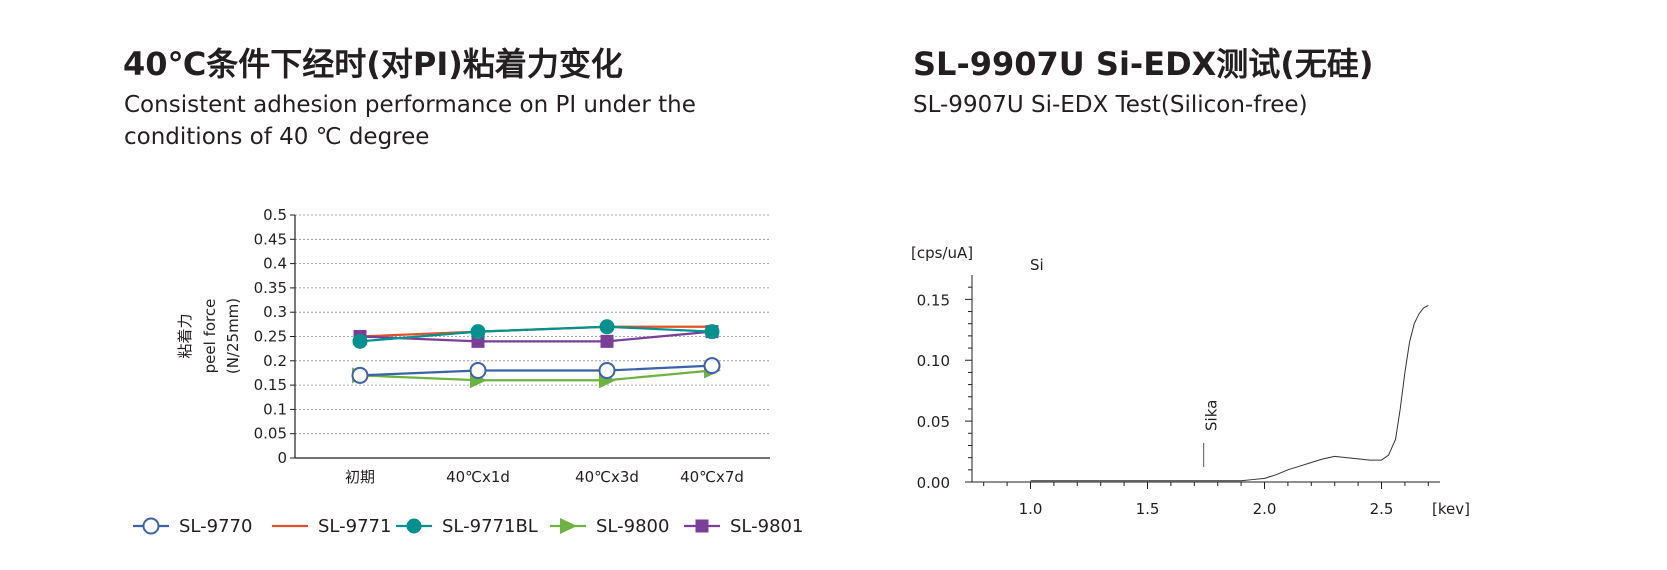  I want to click on x-tick-label: 1.5, so click(1148, 509).